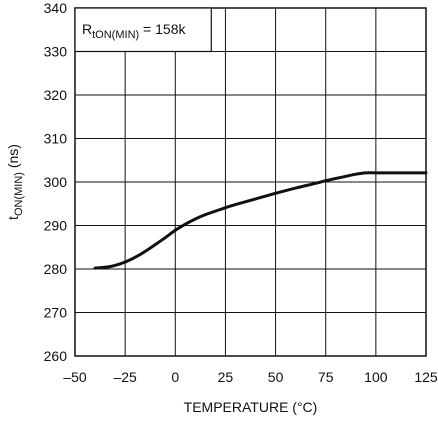 The width and height of the screenshot is (438, 425). I want to click on y-axis-label-sub: ON(MIN), so click(19, 194).